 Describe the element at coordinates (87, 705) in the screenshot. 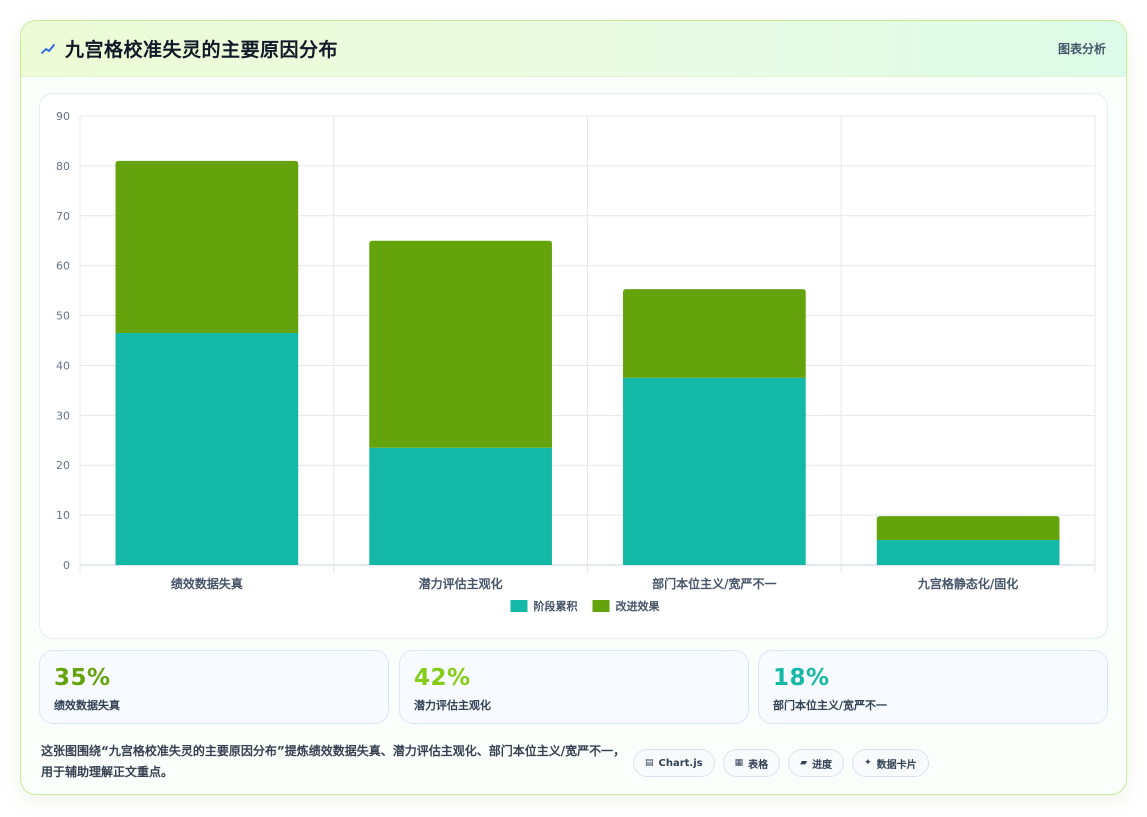

I see `stat-label: 绩效数据失真` at that location.